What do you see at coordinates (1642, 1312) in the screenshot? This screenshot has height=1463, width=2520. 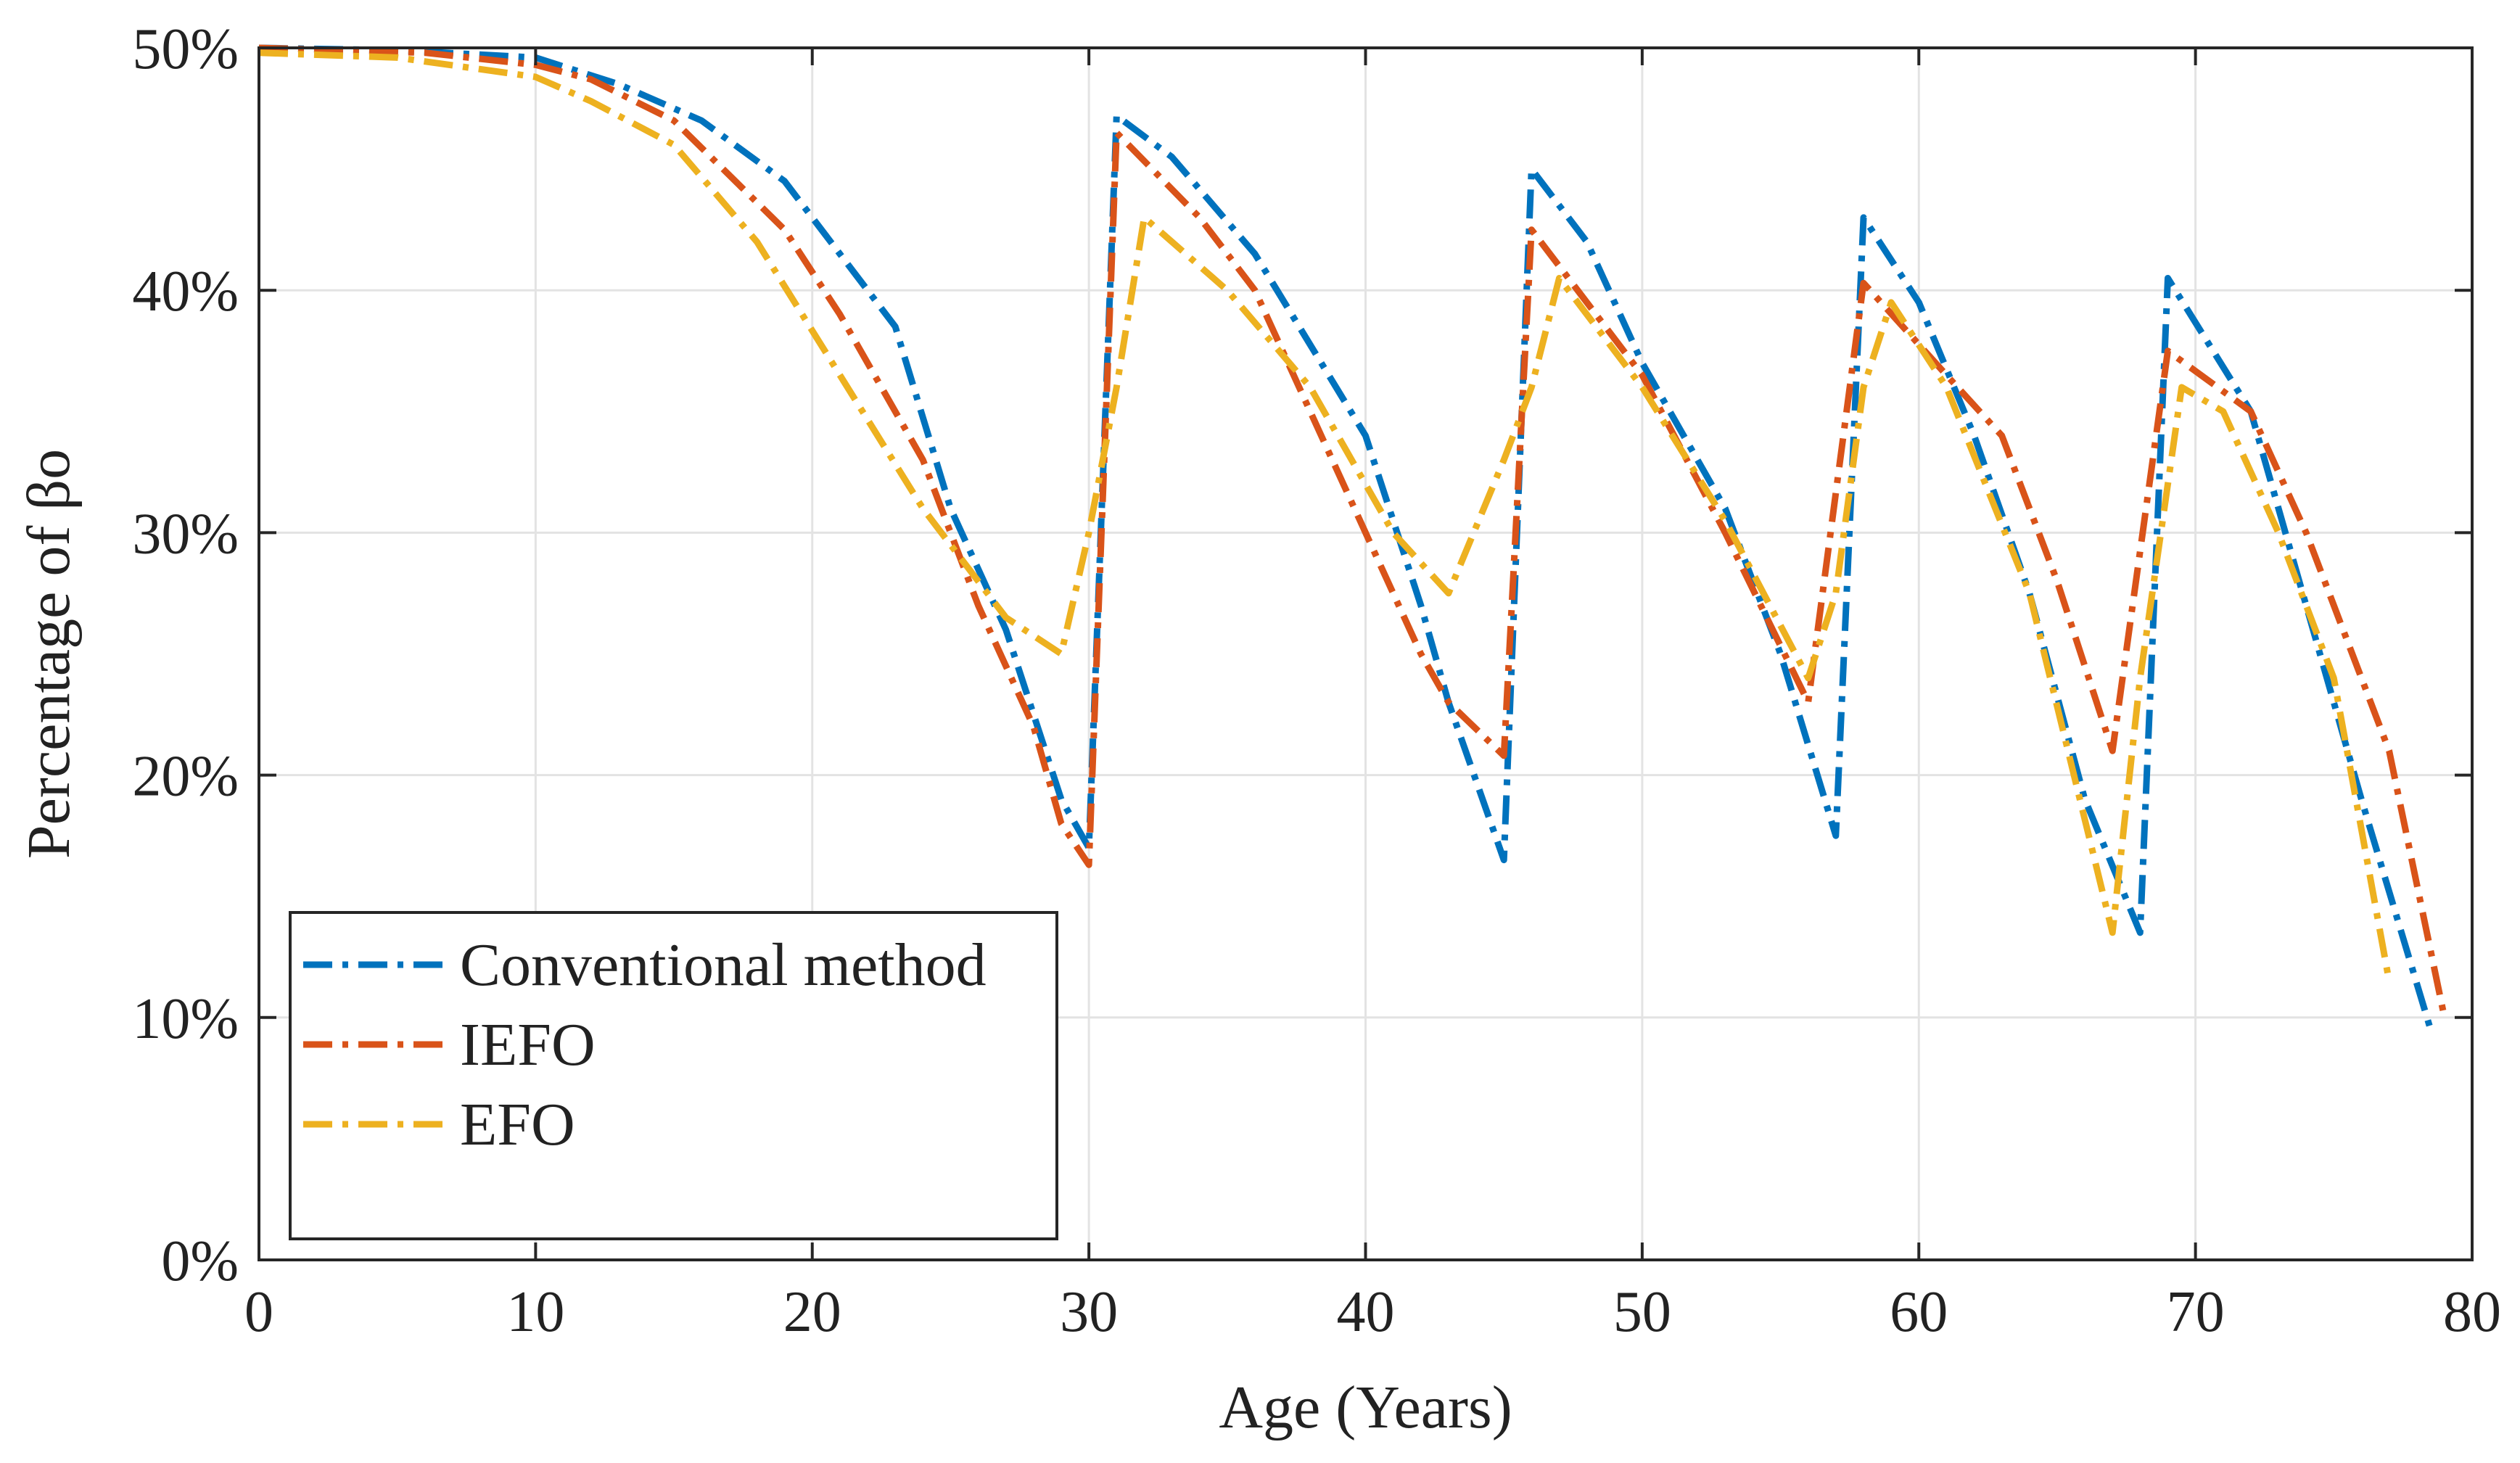 I see `x-tick-label: 50` at bounding box center [1642, 1312].